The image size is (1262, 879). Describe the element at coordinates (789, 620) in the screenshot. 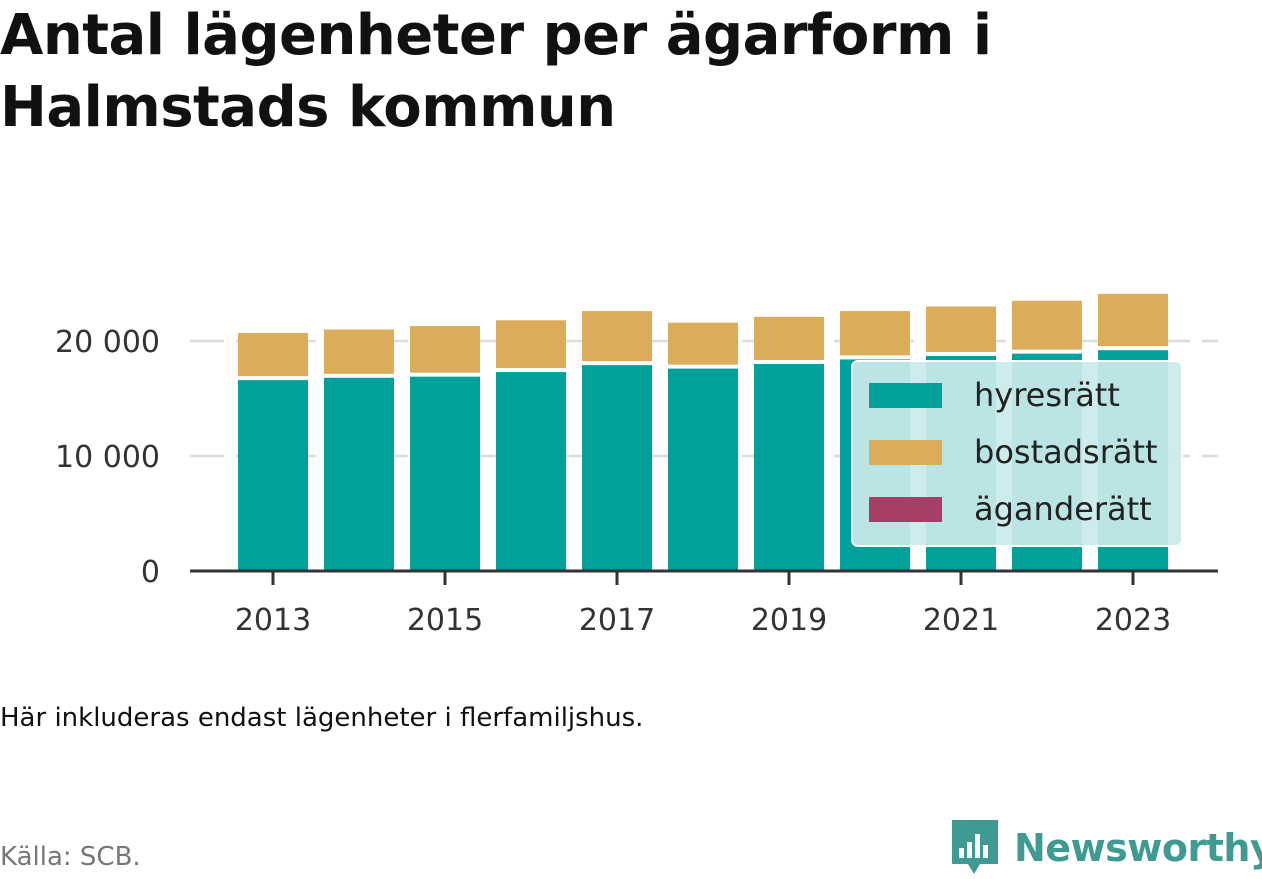

I see `x-tick-label: 2019` at that location.